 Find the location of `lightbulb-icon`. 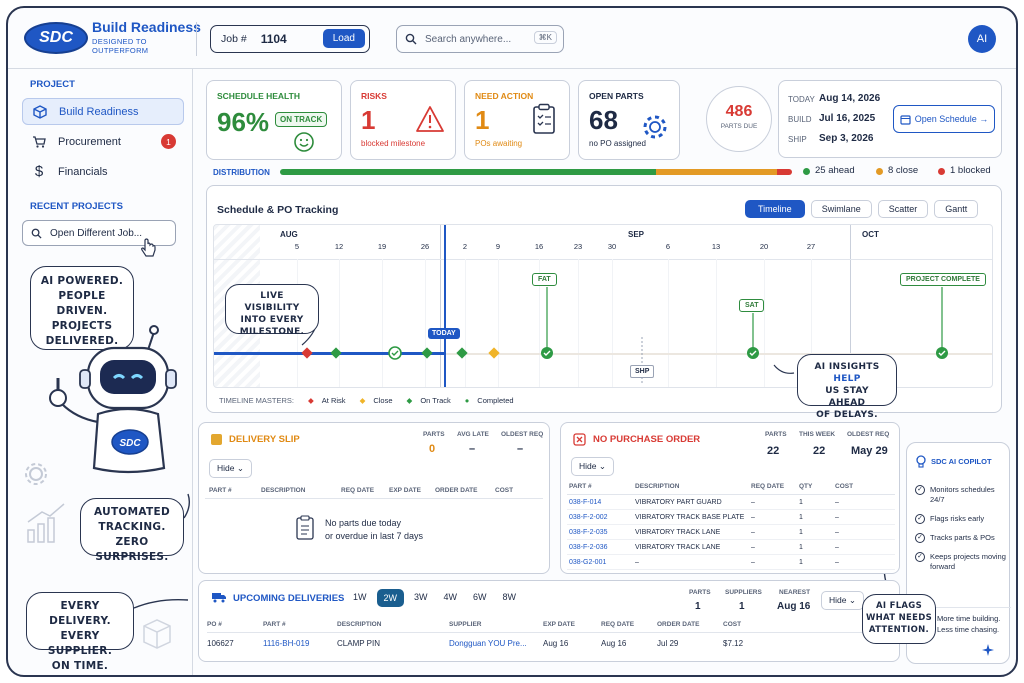

lightbulb-icon is located at coordinates (921, 461).